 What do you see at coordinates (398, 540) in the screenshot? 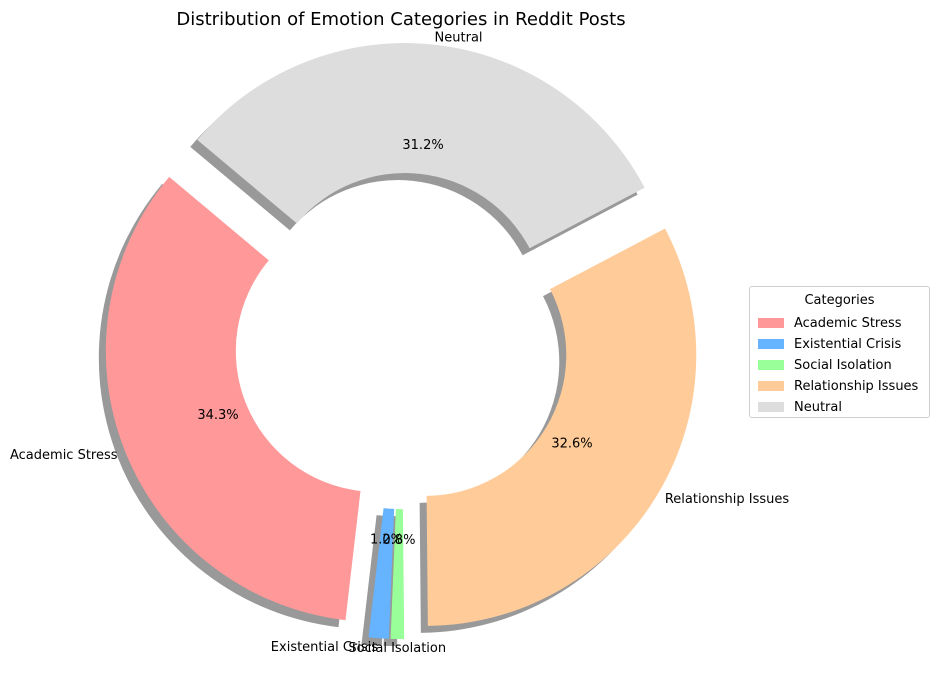
I see `pct-social-isolation: 0.8%` at bounding box center [398, 540].